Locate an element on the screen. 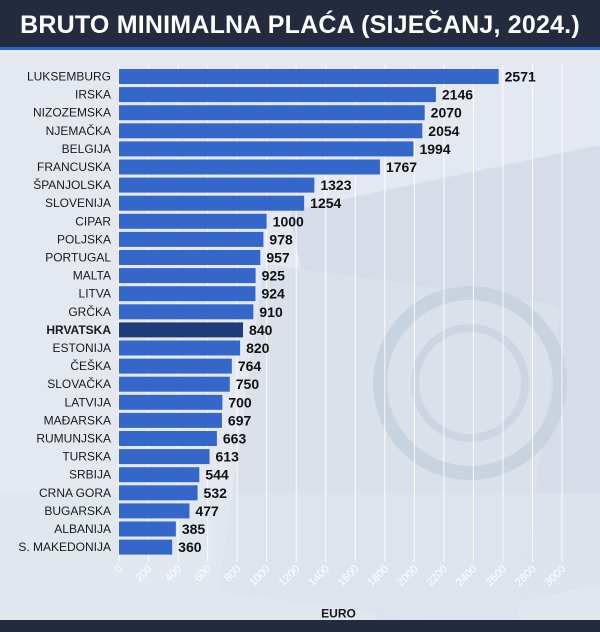 The image size is (600, 632). value-label: 1767 is located at coordinates (401, 167).